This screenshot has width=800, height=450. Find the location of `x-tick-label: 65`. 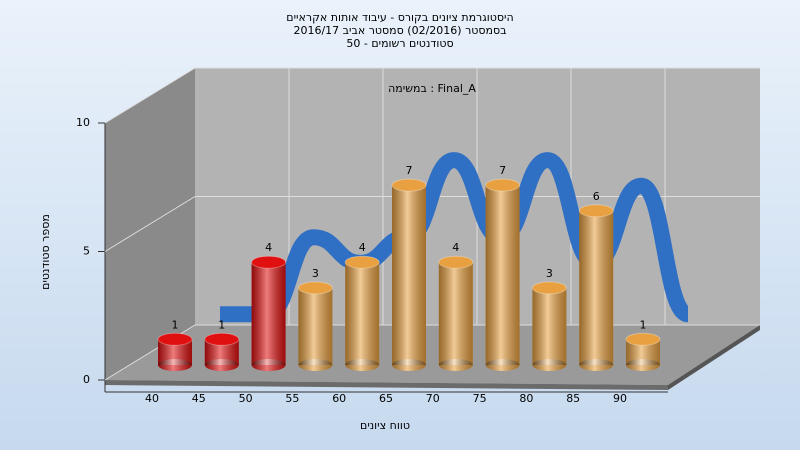

x-tick-label: 65 is located at coordinates (386, 398).